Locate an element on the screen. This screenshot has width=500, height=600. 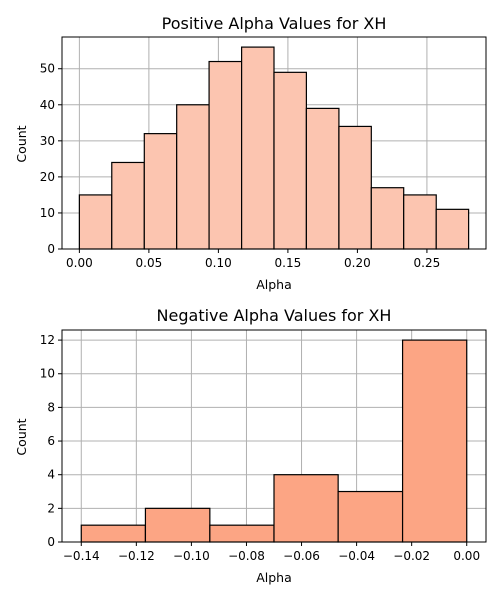
x-tick-label: −0.12 is located at coordinates (136, 556).